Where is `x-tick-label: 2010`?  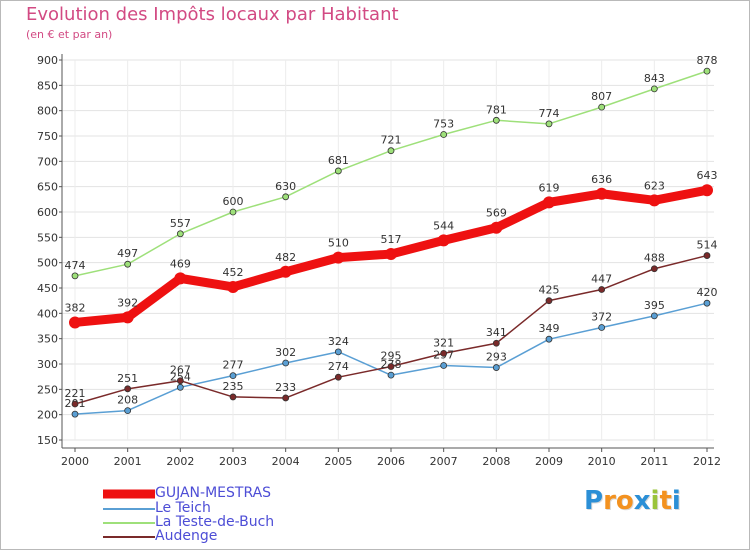
x-tick-label: 2010 is located at coordinates (602, 461).